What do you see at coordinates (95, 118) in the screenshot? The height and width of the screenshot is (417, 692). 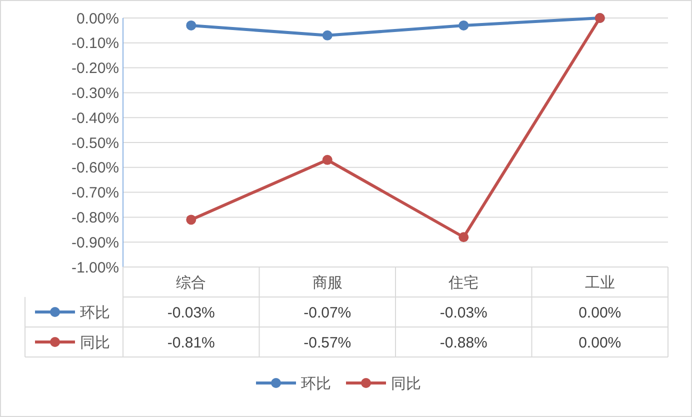 I see `y-tick-label: -0.40%` at bounding box center [95, 118].